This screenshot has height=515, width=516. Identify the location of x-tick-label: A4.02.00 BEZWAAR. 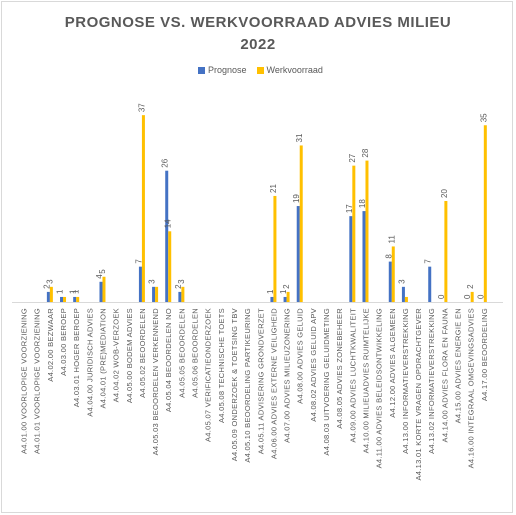
(50, 345).